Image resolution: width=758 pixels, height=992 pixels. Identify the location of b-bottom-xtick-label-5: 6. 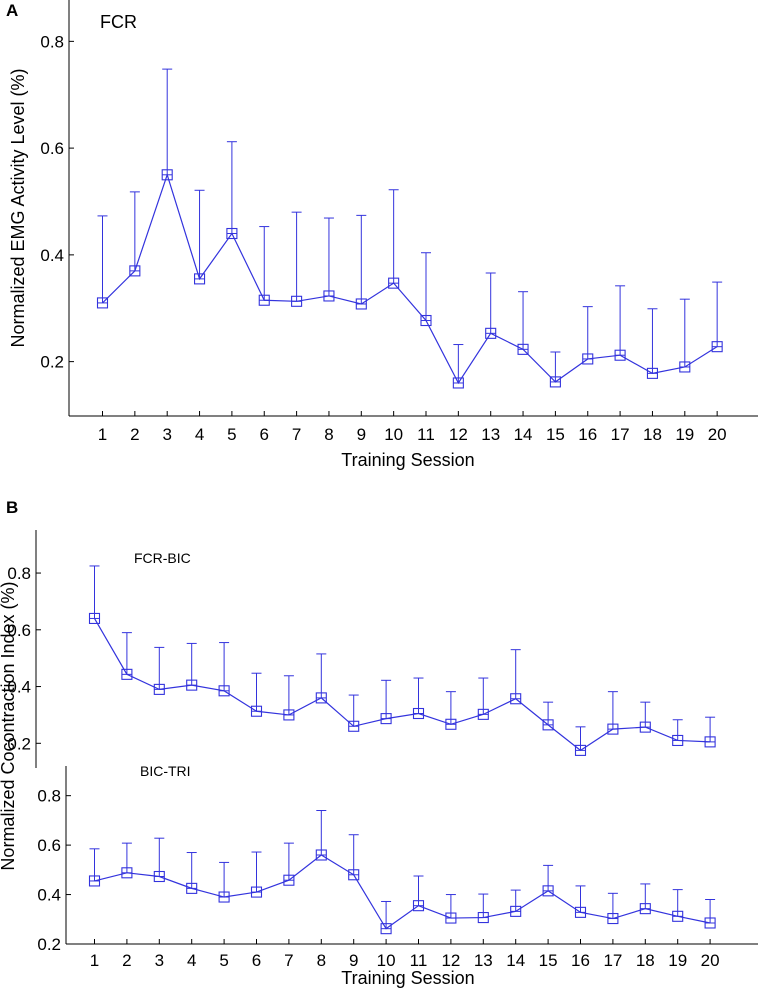
(256, 960).